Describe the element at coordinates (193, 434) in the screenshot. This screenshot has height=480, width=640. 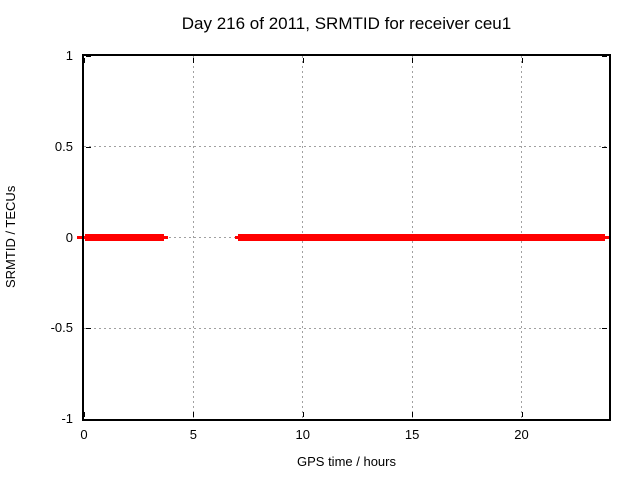
I see `x-tick-label: 5` at that location.